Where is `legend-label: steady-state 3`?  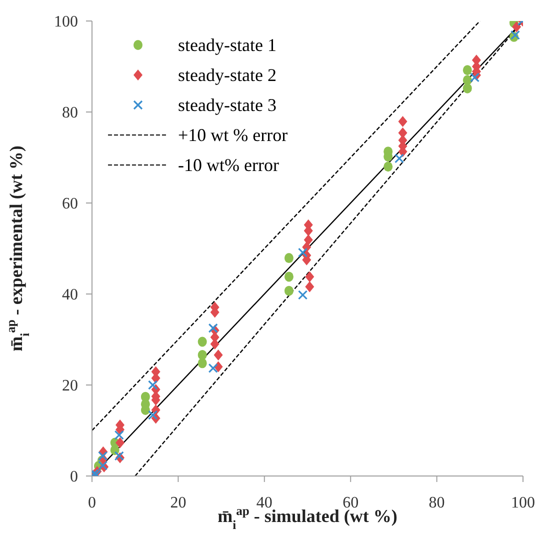 legend-label: steady-state 3 is located at coordinates (227, 105).